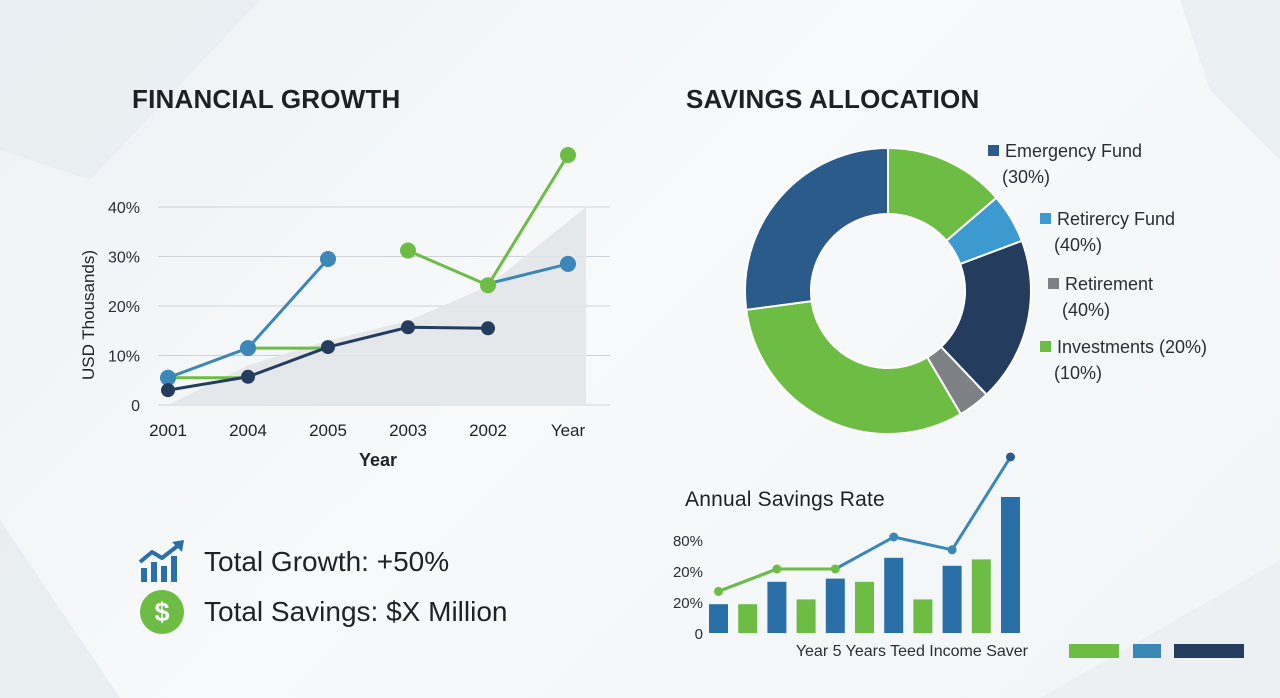 The height and width of the screenshot is (698, 1280). What do you see at coordinates (1107, 232) in the screenshot?
I see `legend-entry: Retirercy Fund (40%)` at bounding box center [1107, 232].